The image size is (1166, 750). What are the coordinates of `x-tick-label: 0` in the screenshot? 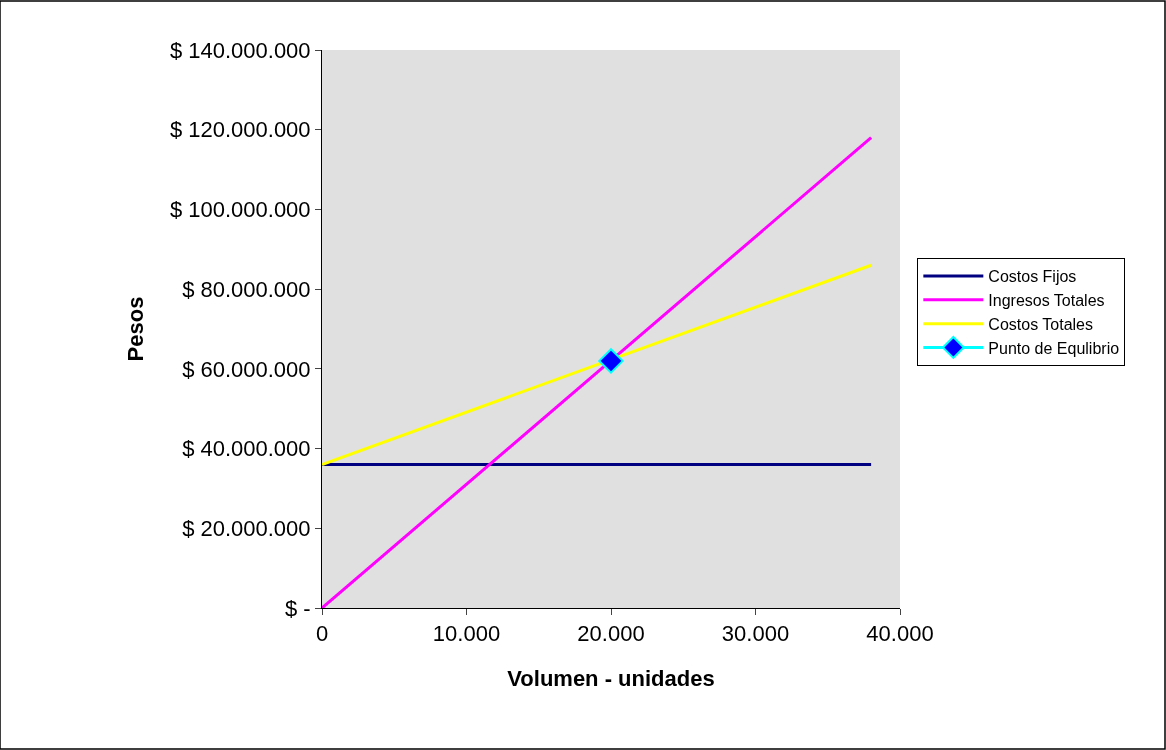 It's located at (322, 634).